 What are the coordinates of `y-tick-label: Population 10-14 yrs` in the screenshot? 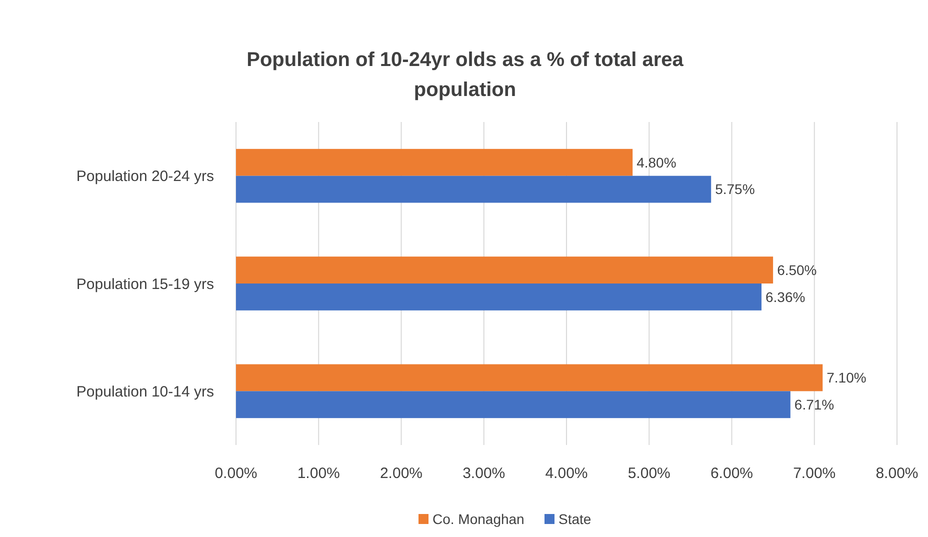 It's located at (145, 391).